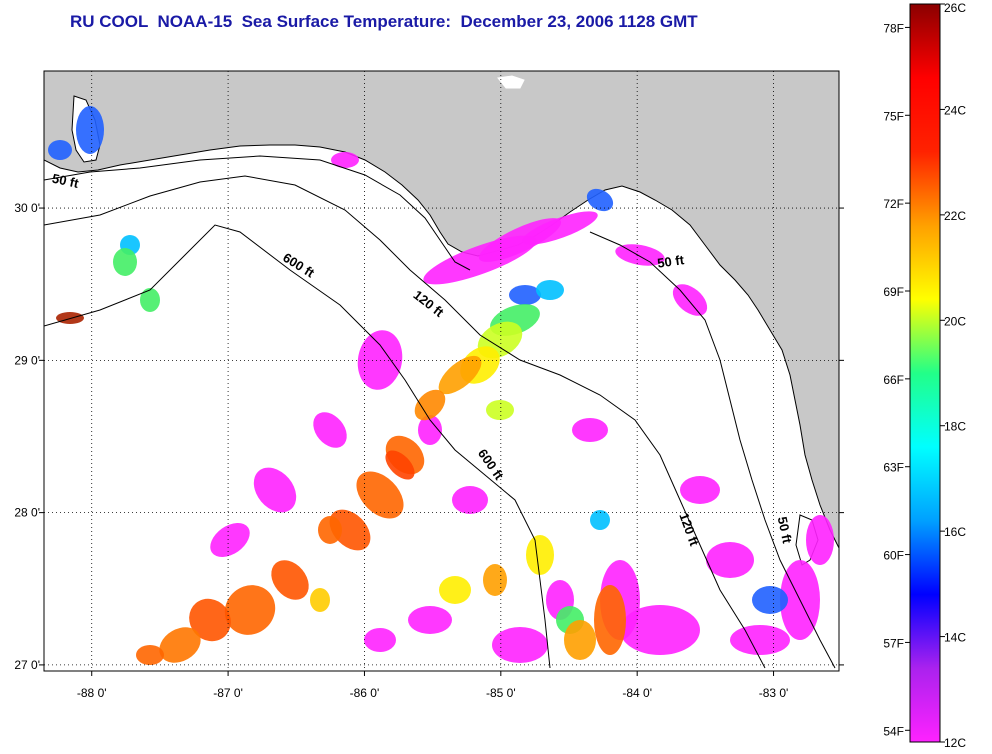 The width and height of the screenshot is (992, 754). I want to click on colorbar-c-label: 22C, so click(955, 216).